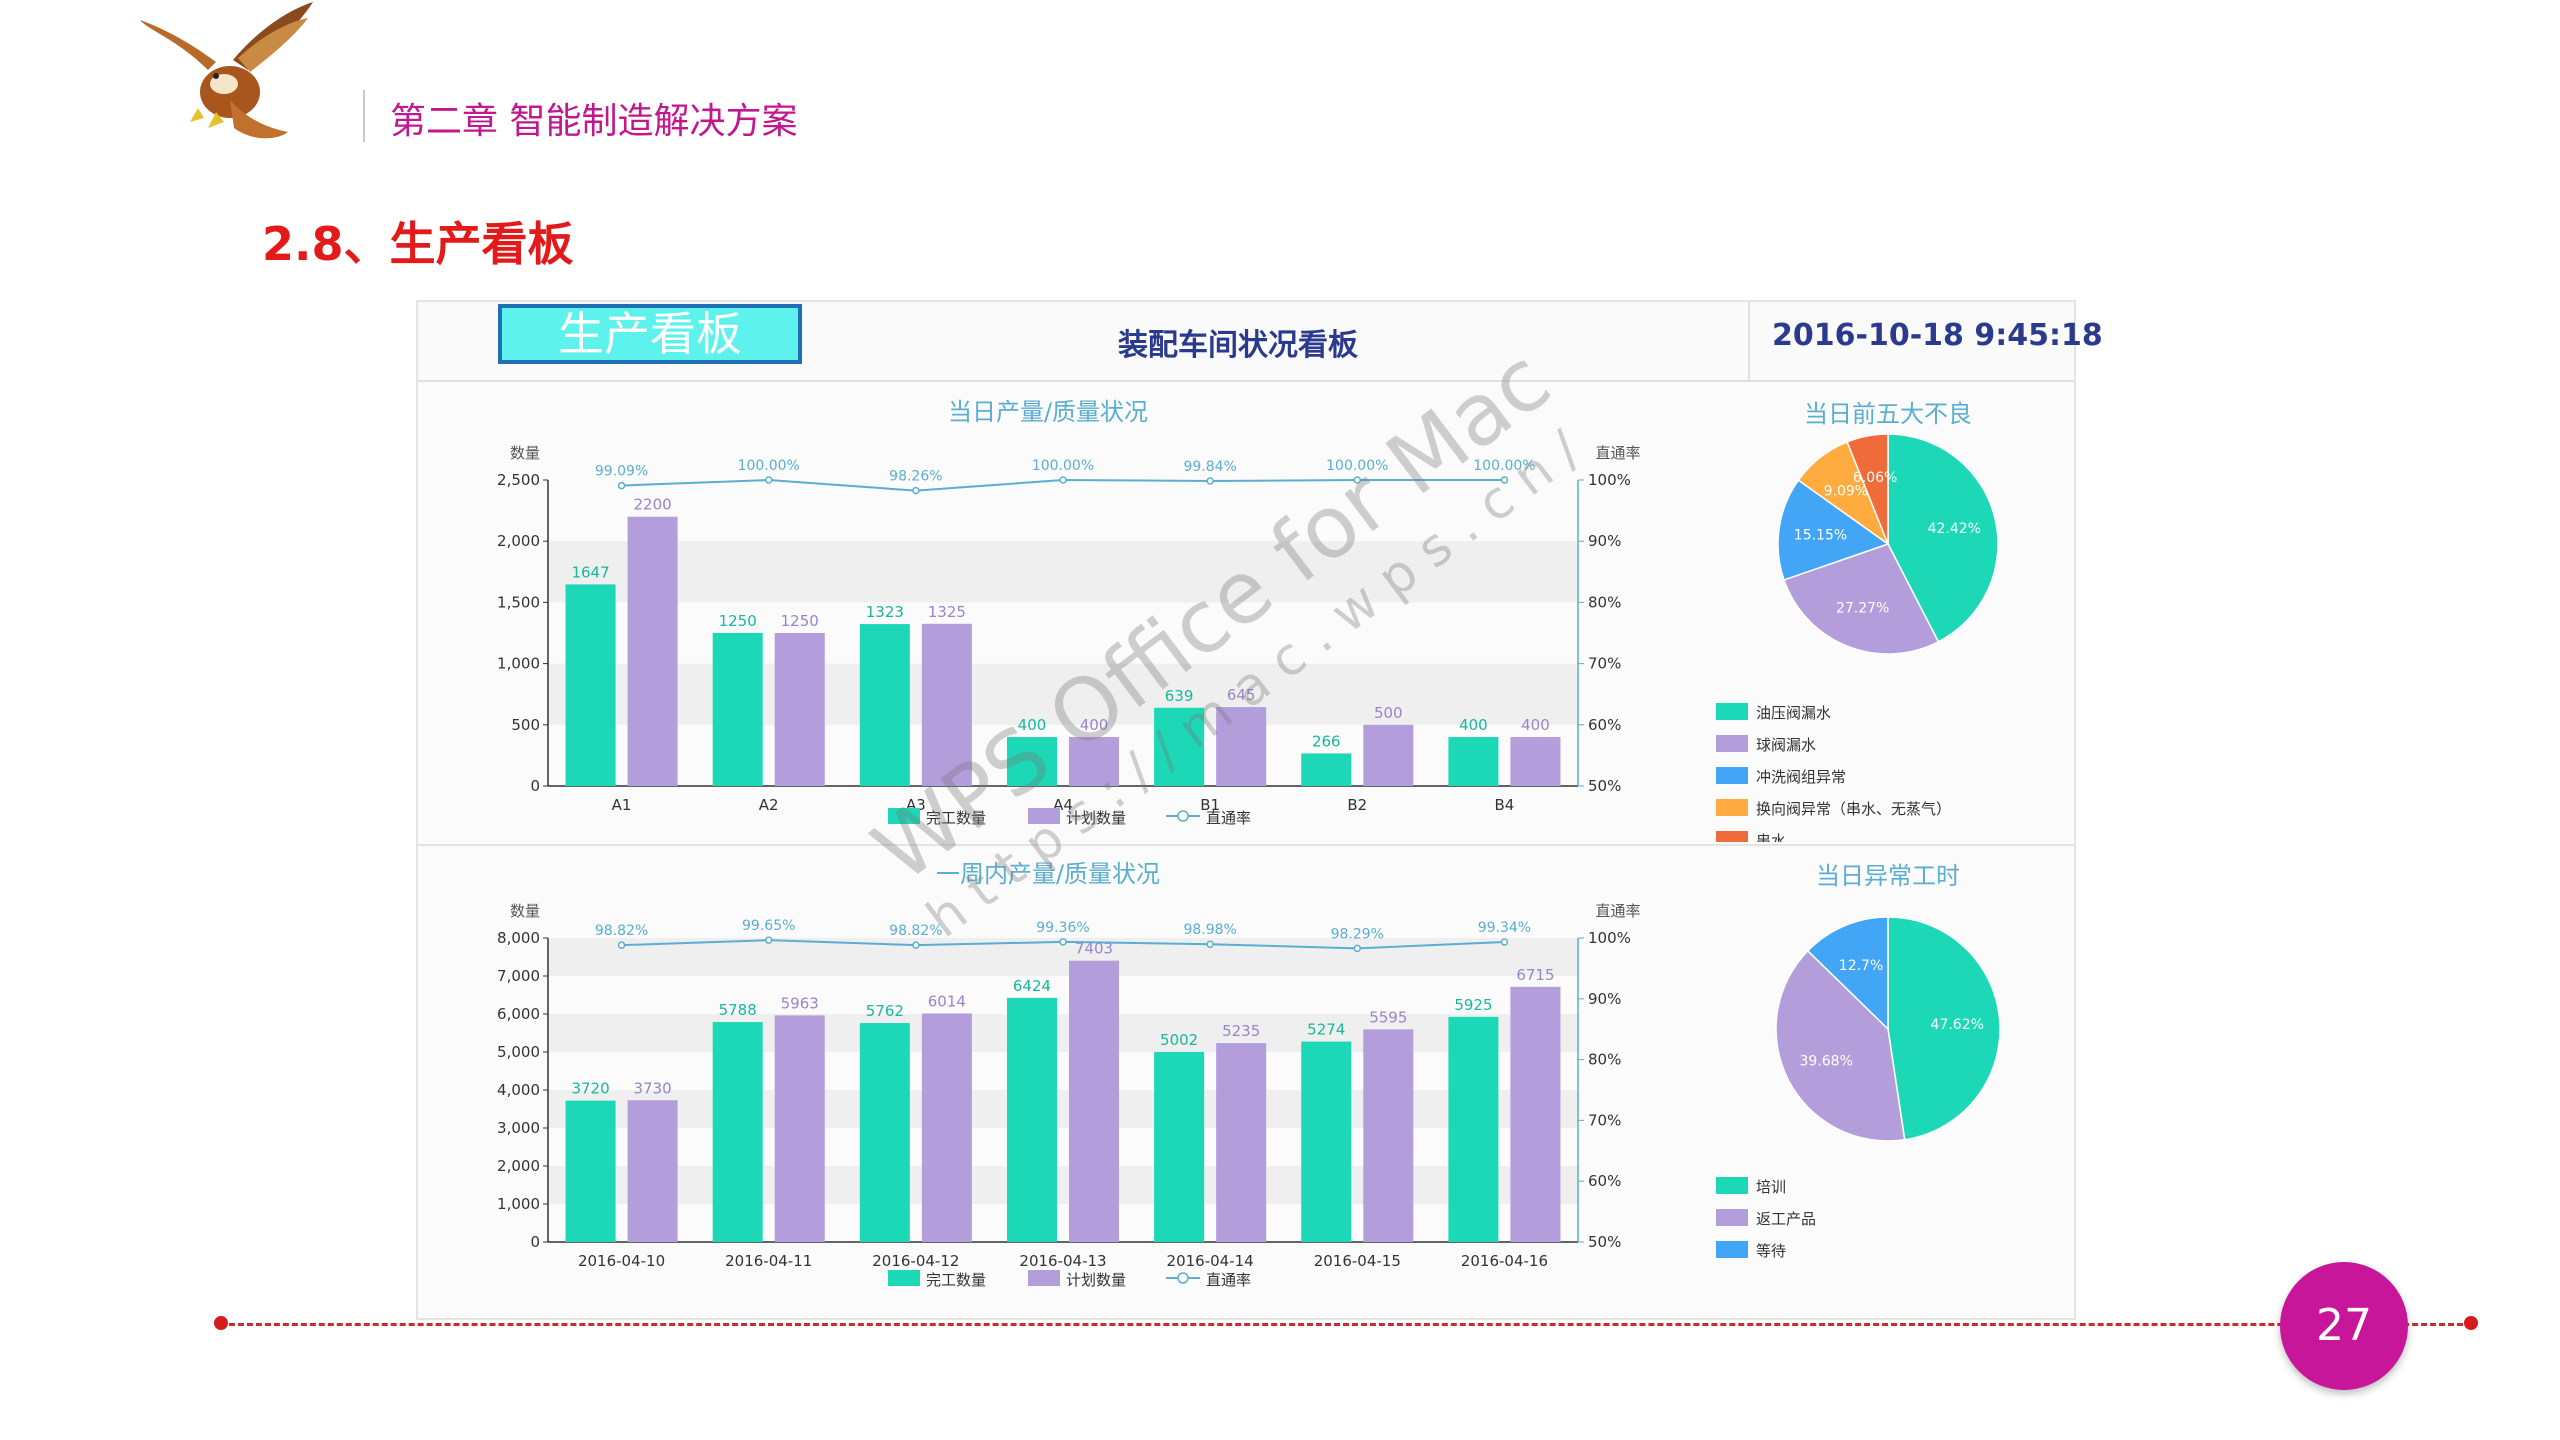  I want to click on pie-slice-label: 15.15%, so click(1820, 535).